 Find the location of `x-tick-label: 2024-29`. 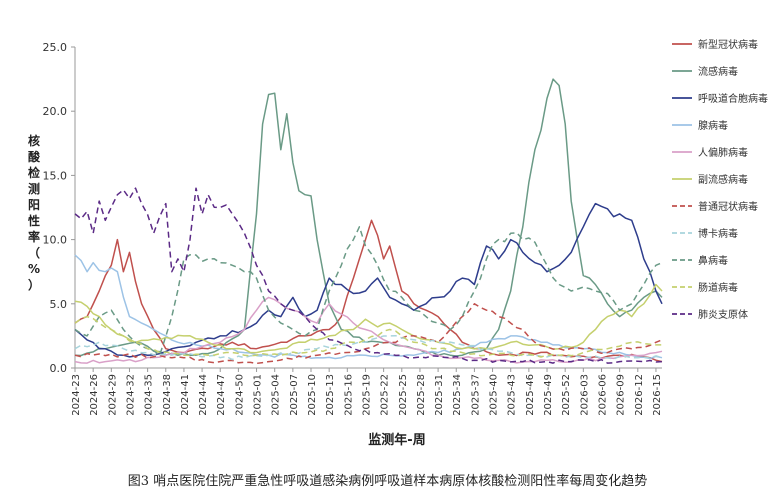

x-tick-label: 2024-29 is located at coordinates (112, 395).